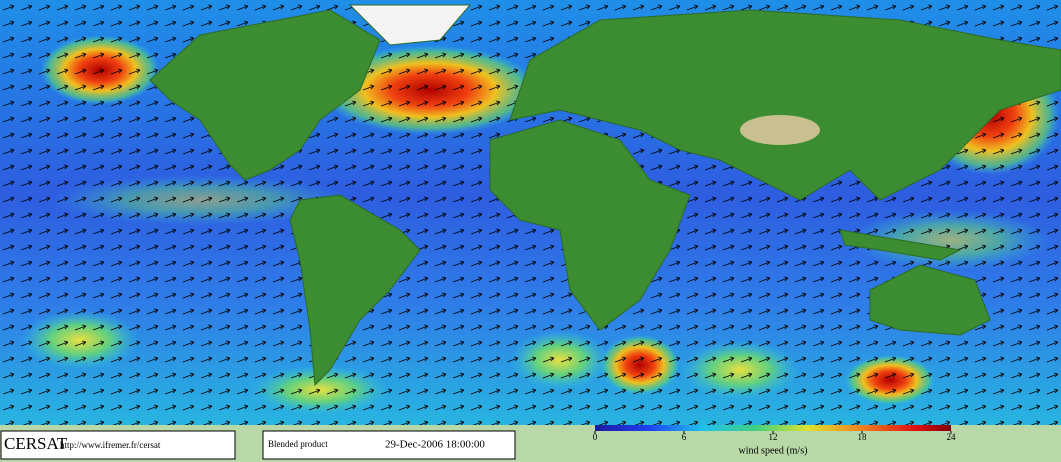 The height and width of the screenshot is (462, 1061). I want to click on product: Blended product, so click(298, 444).